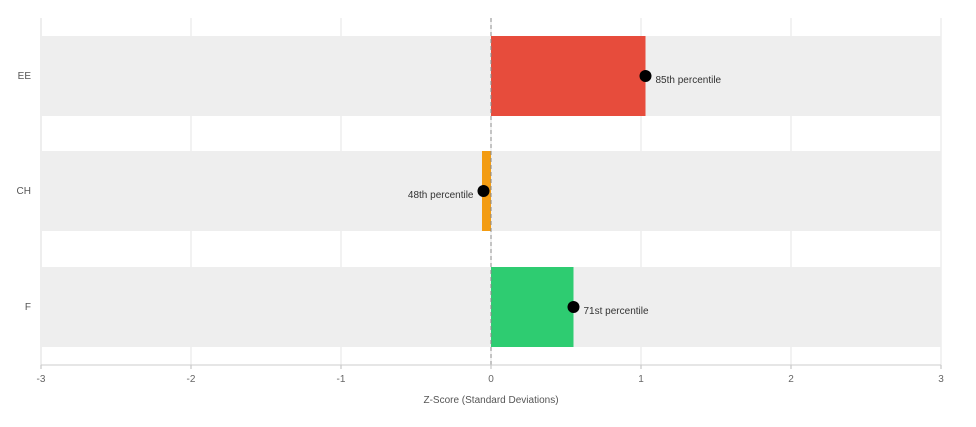 This screenshot has width=976, height=427. What do you see at coordinates (341, 379) in the screenshot?
I see `x-tick-label: -1` at bounding box center [341, 379].